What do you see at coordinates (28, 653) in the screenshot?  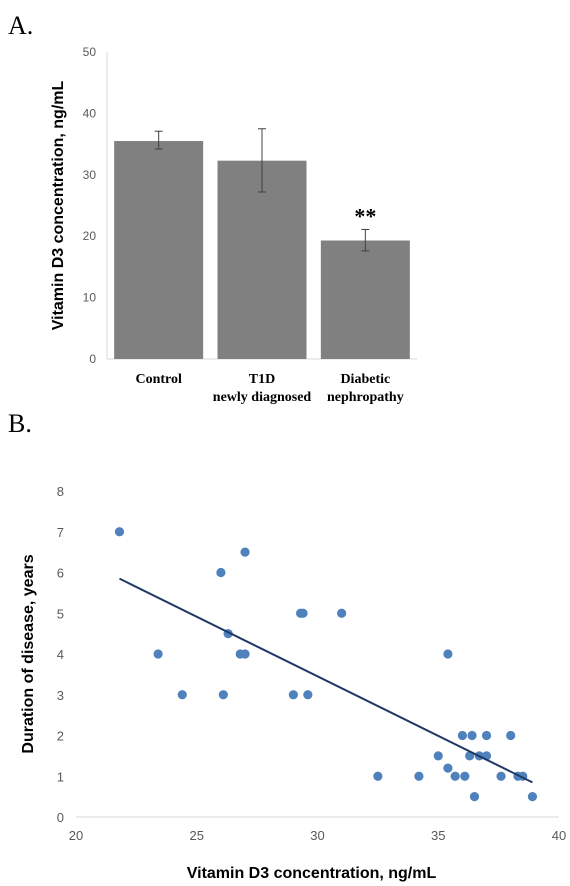 I see `y-axis-title: Duration of disease, years` at bounding box center [28, 653].